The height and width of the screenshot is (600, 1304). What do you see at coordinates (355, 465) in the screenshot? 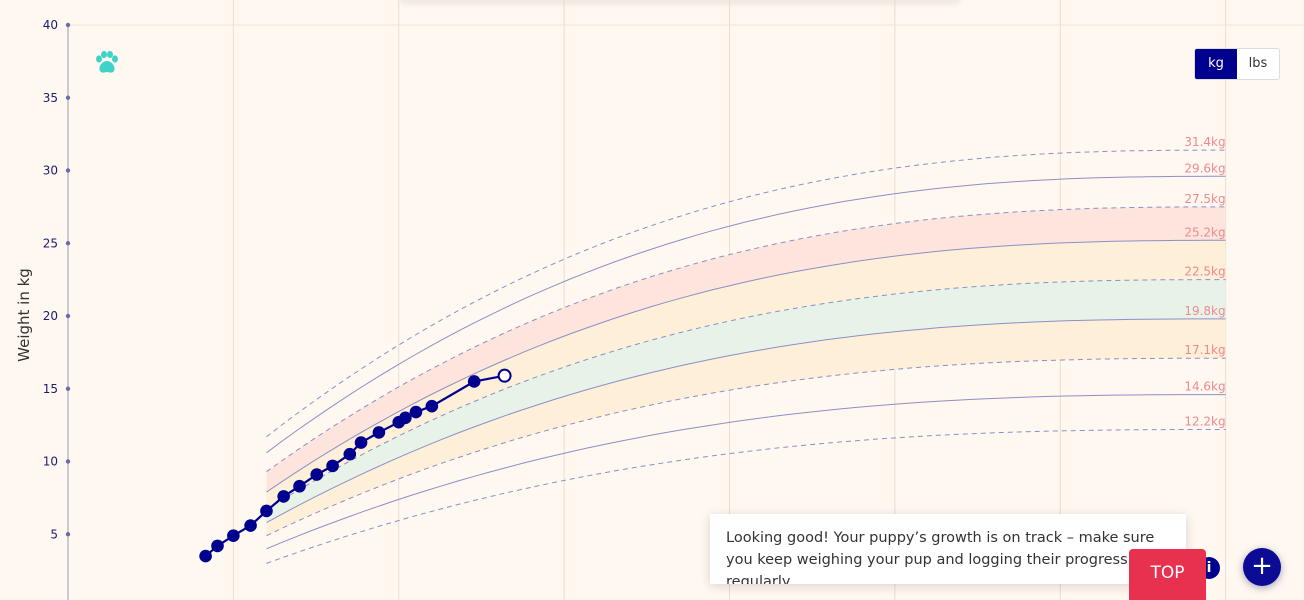
I see `weight-series` at bounding box center [355, 465].